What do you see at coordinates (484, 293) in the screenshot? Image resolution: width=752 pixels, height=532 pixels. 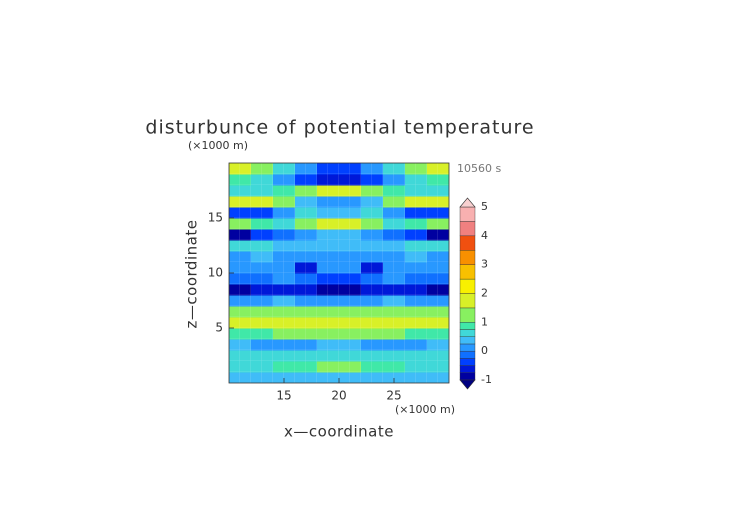 I see `colorbar-tick-label: 2` at bounding box center [484, 293].